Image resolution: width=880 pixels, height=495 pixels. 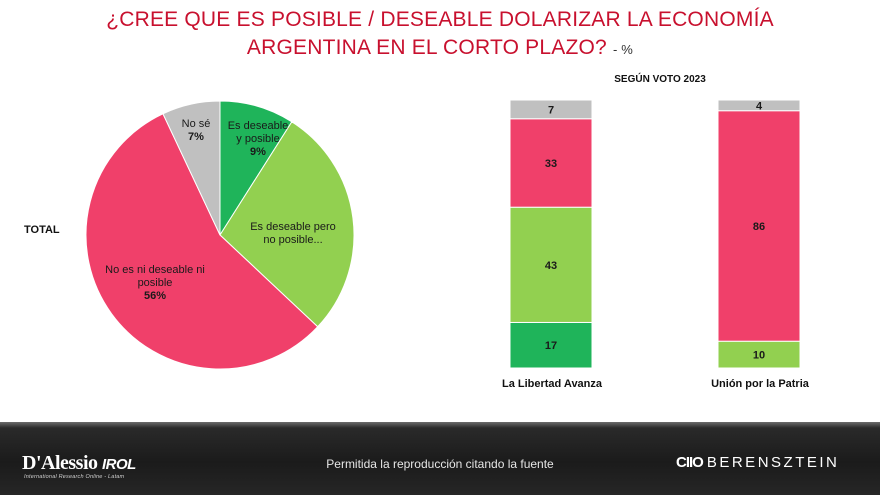 I want to click on chart-title-line2: ARGENTINA EN EL CORTO PLAZO? - %, so click(x=440, y=49).